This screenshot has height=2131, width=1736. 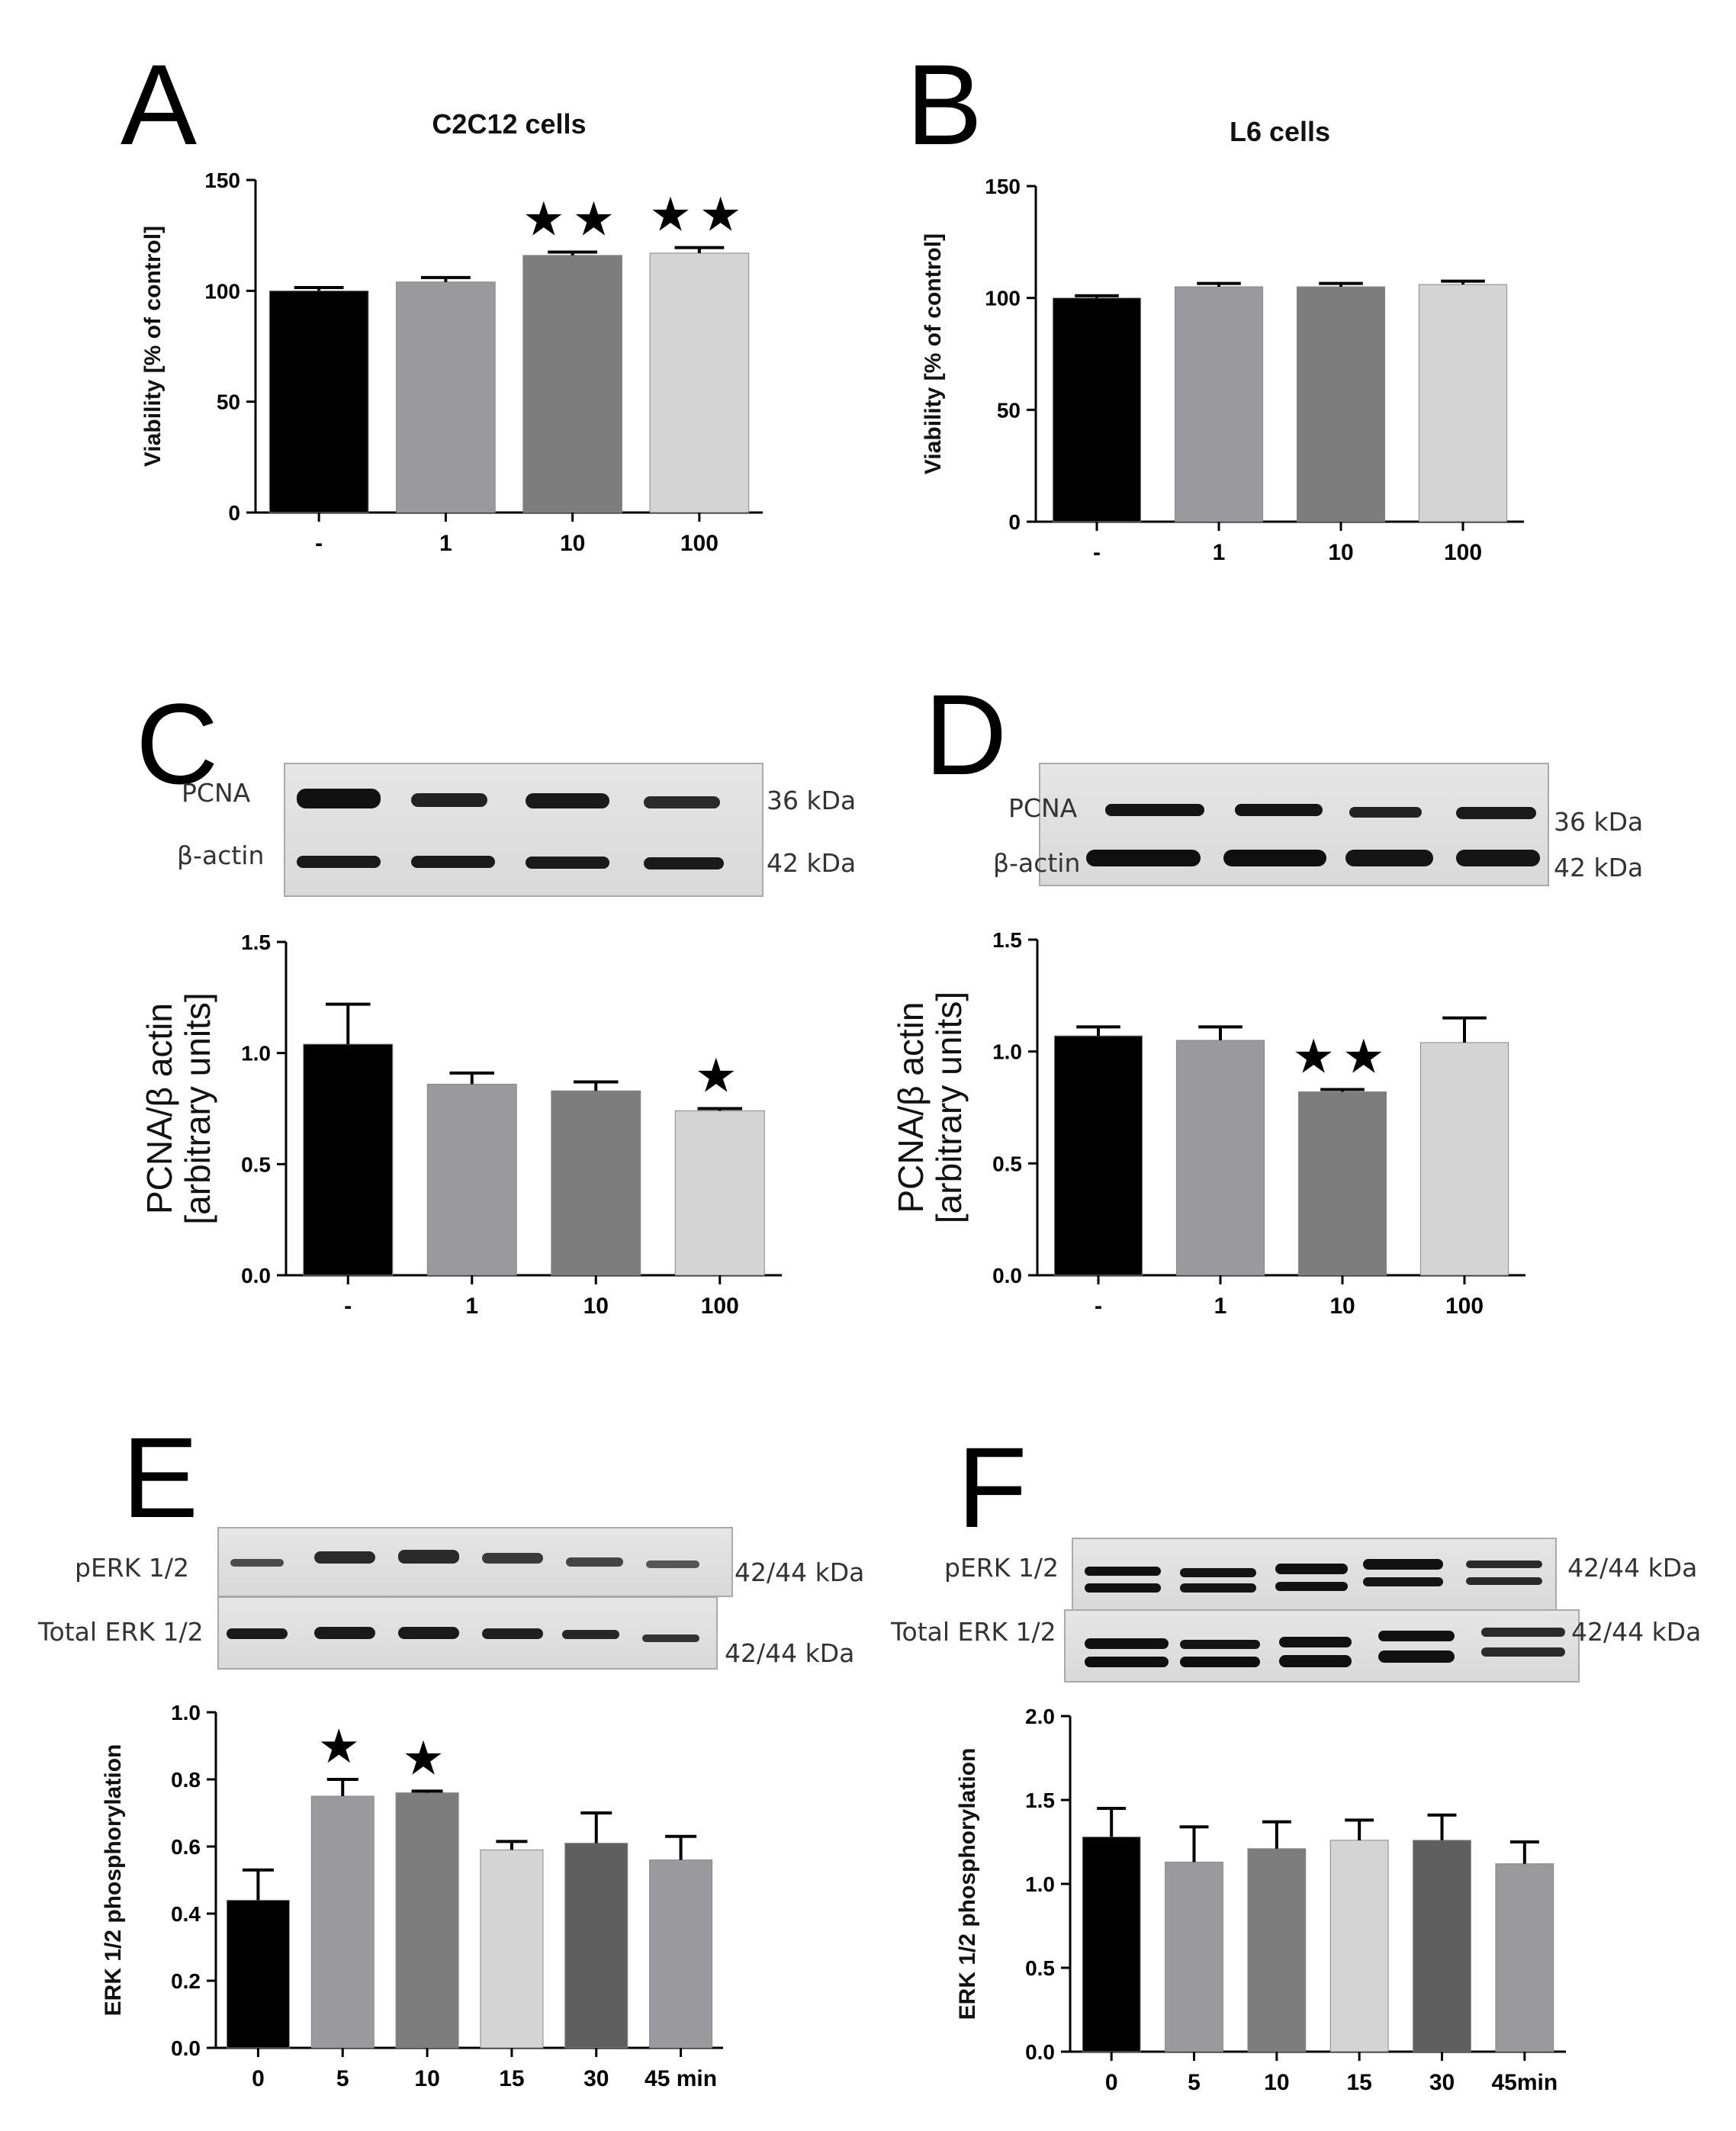 What do you see at coordinates (234, 513) in the screenshot?
I see `y-tick-label: 0` at bounding box center [234, 513].